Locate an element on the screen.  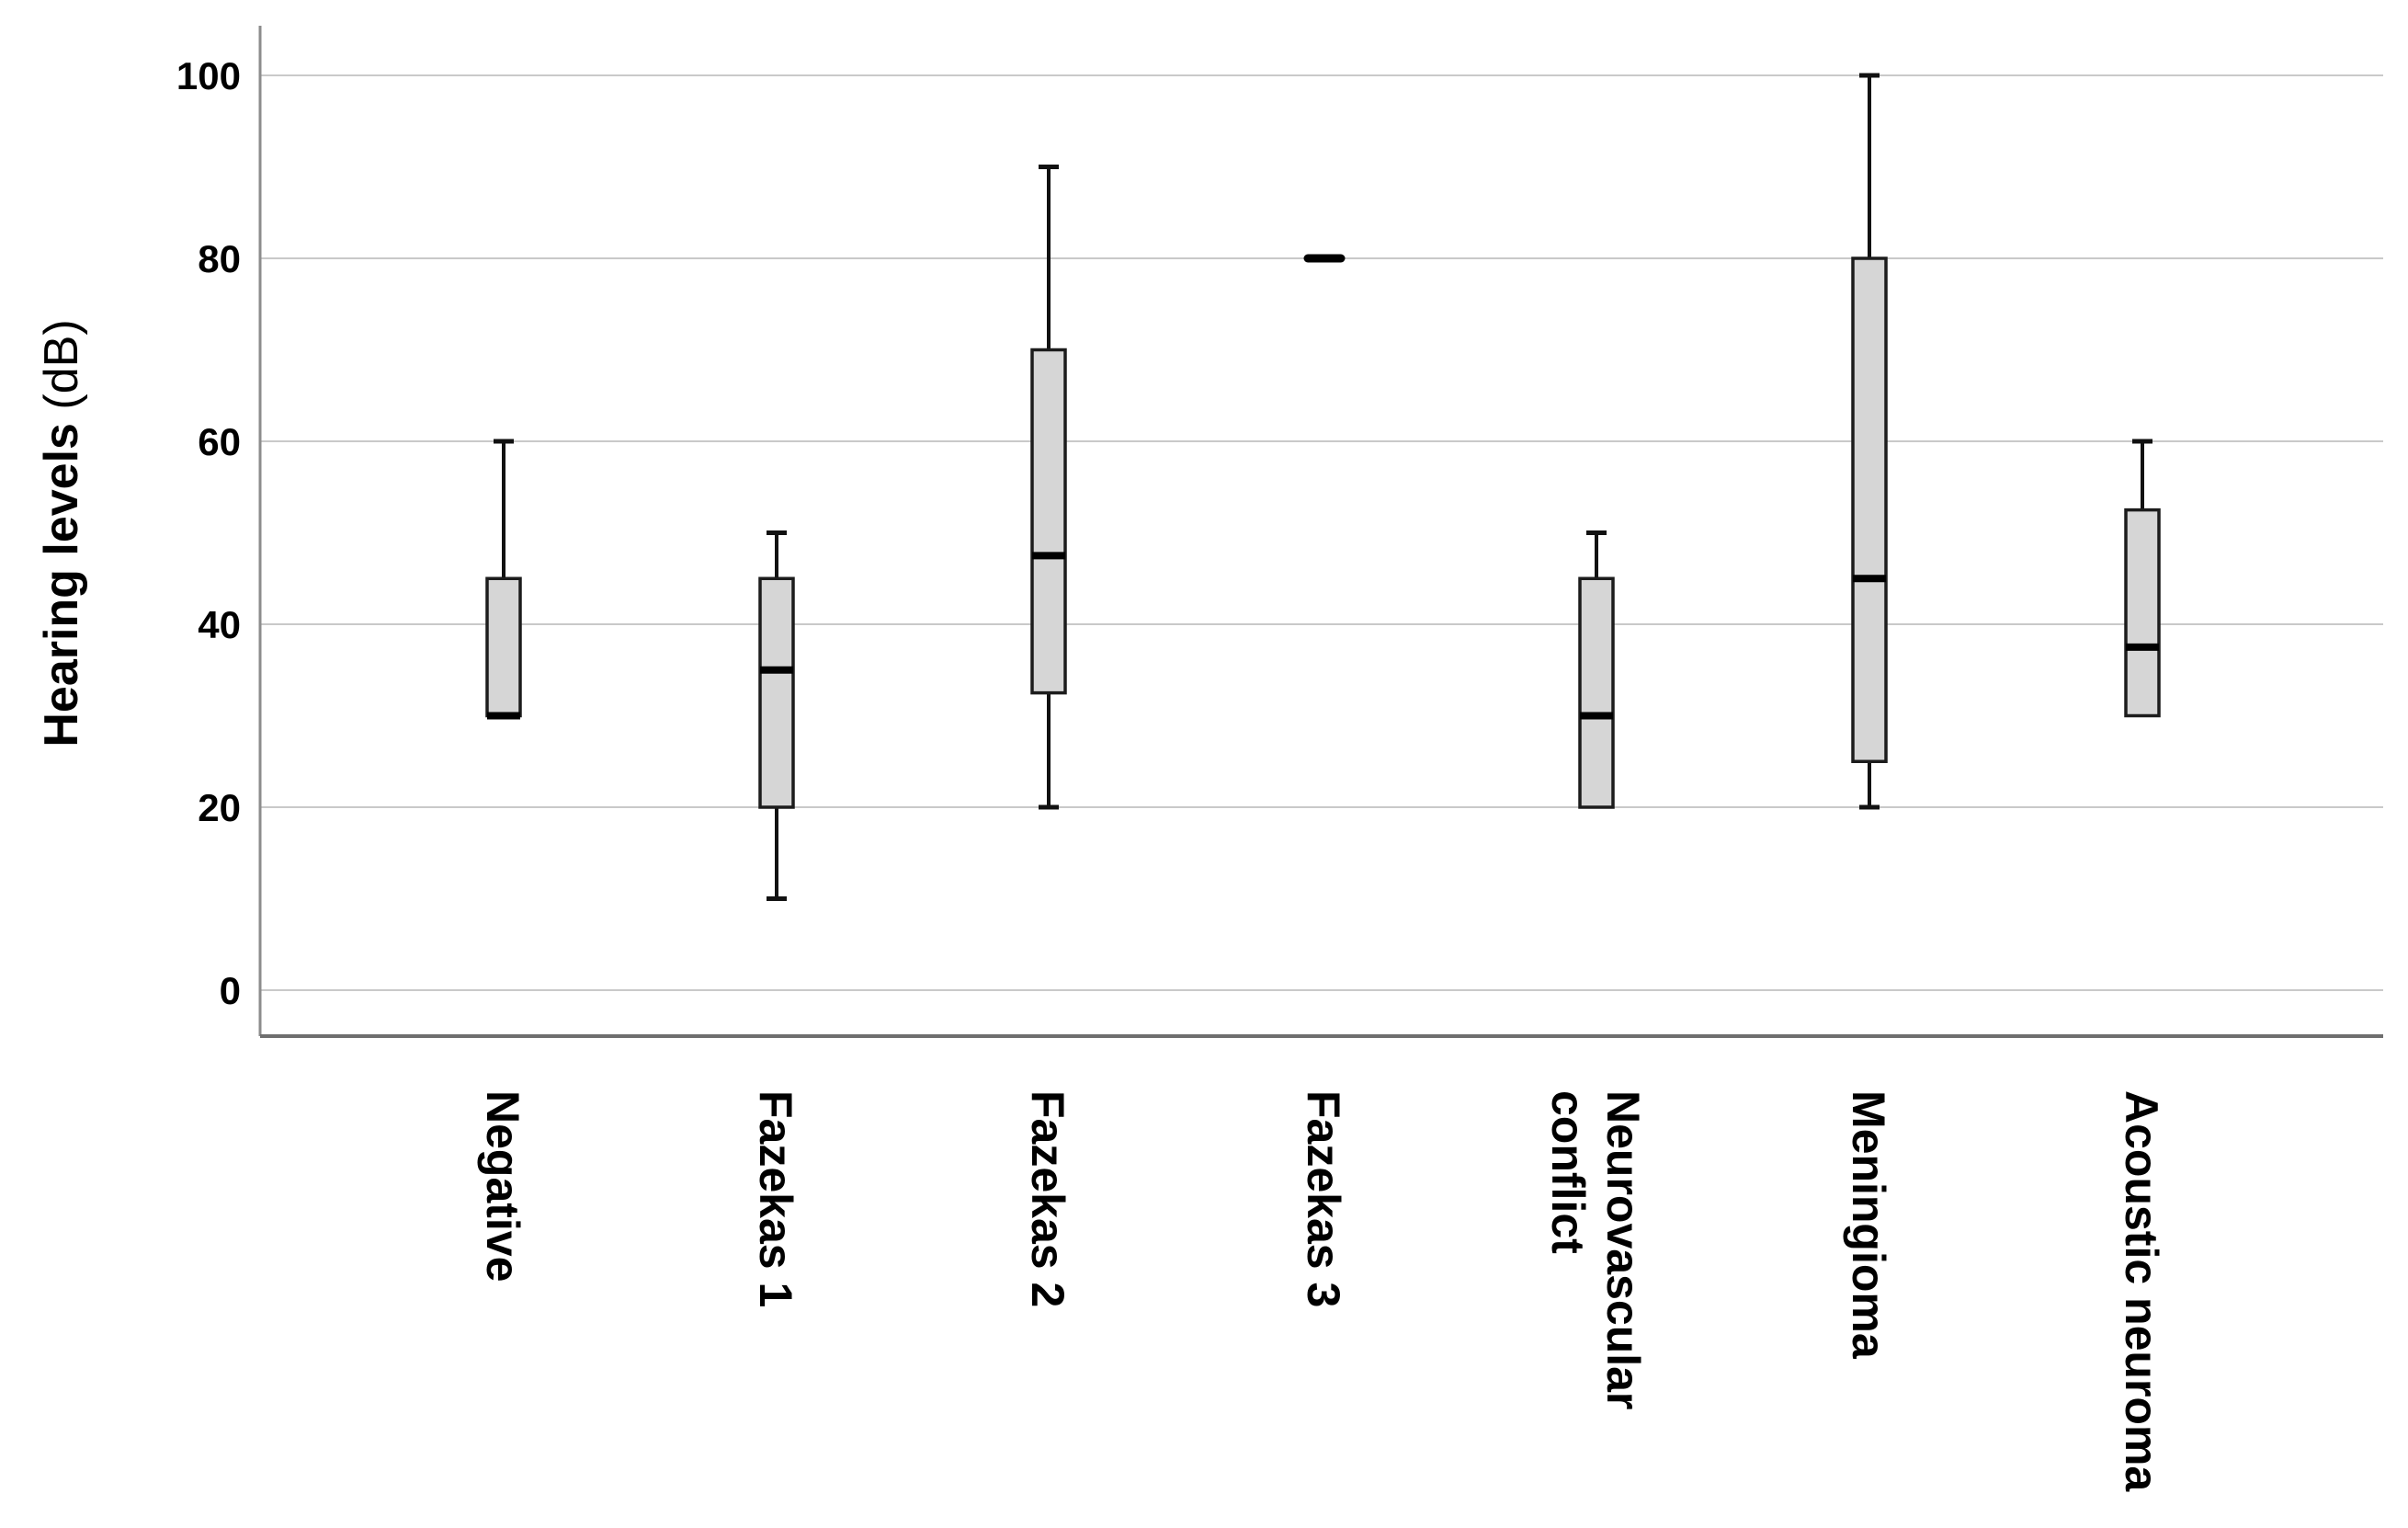
y-tick-labels: 100 80 60 40 20 0 is located at coordinates (208, 533).